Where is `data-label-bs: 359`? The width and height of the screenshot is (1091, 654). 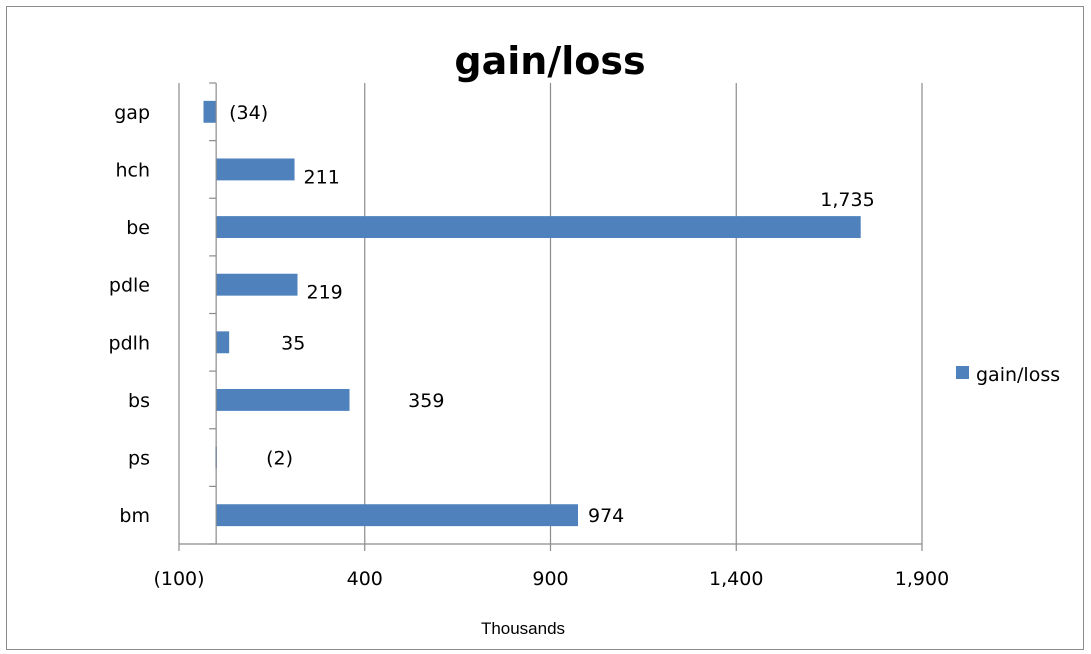
data-label-bs: 359 is located at coordinates (426, 401).